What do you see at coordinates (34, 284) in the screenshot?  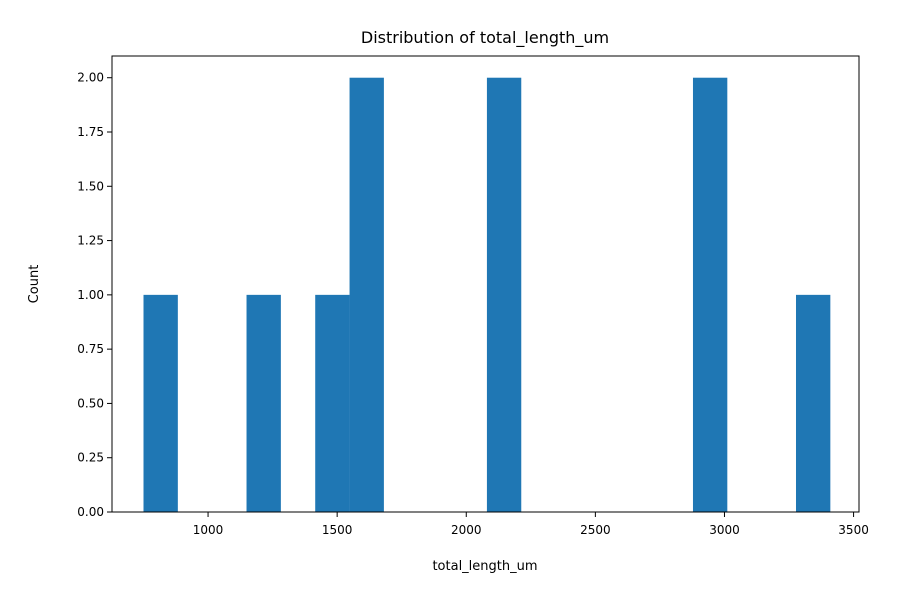 I see `y-axis-label: Count` at bounding box center [34, 284].